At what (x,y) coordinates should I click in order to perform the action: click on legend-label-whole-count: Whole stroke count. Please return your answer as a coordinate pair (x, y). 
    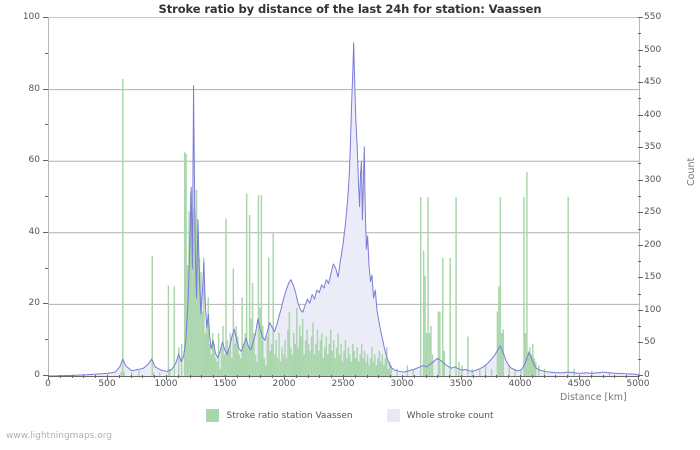
    Looking at the image, I should click on (450, 415).